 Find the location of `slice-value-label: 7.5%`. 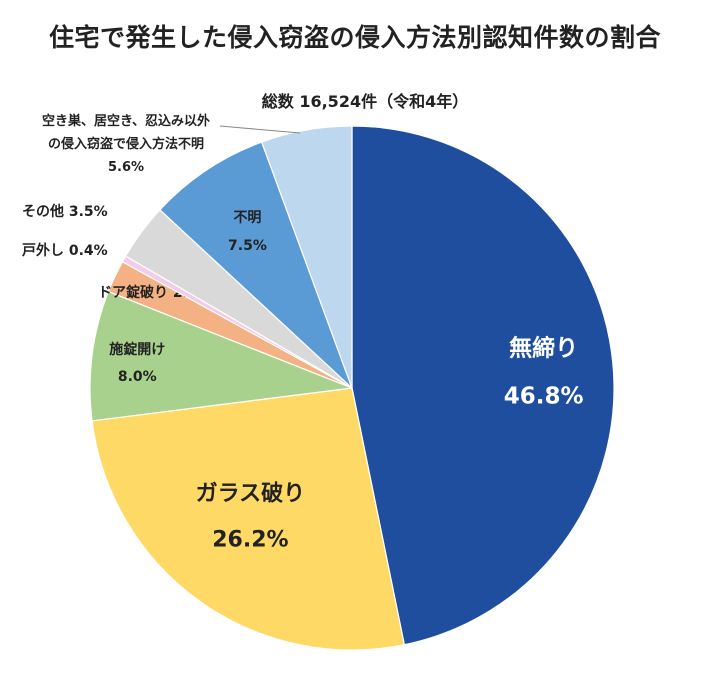

slice-value-label: 7.5% is located at coordinates (247, 246).